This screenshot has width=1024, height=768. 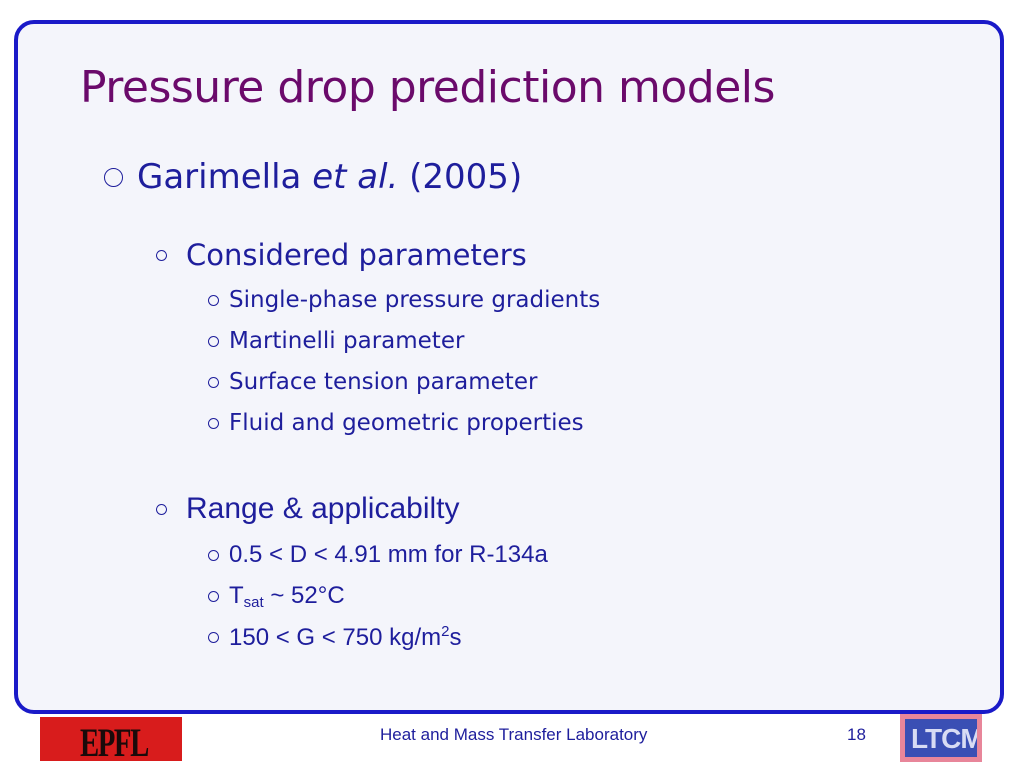 What do you see at coordinates (944, 738) in the screenshot?
I see `ltcm-logo-text: LTCM` at bounding box center [944, 738].